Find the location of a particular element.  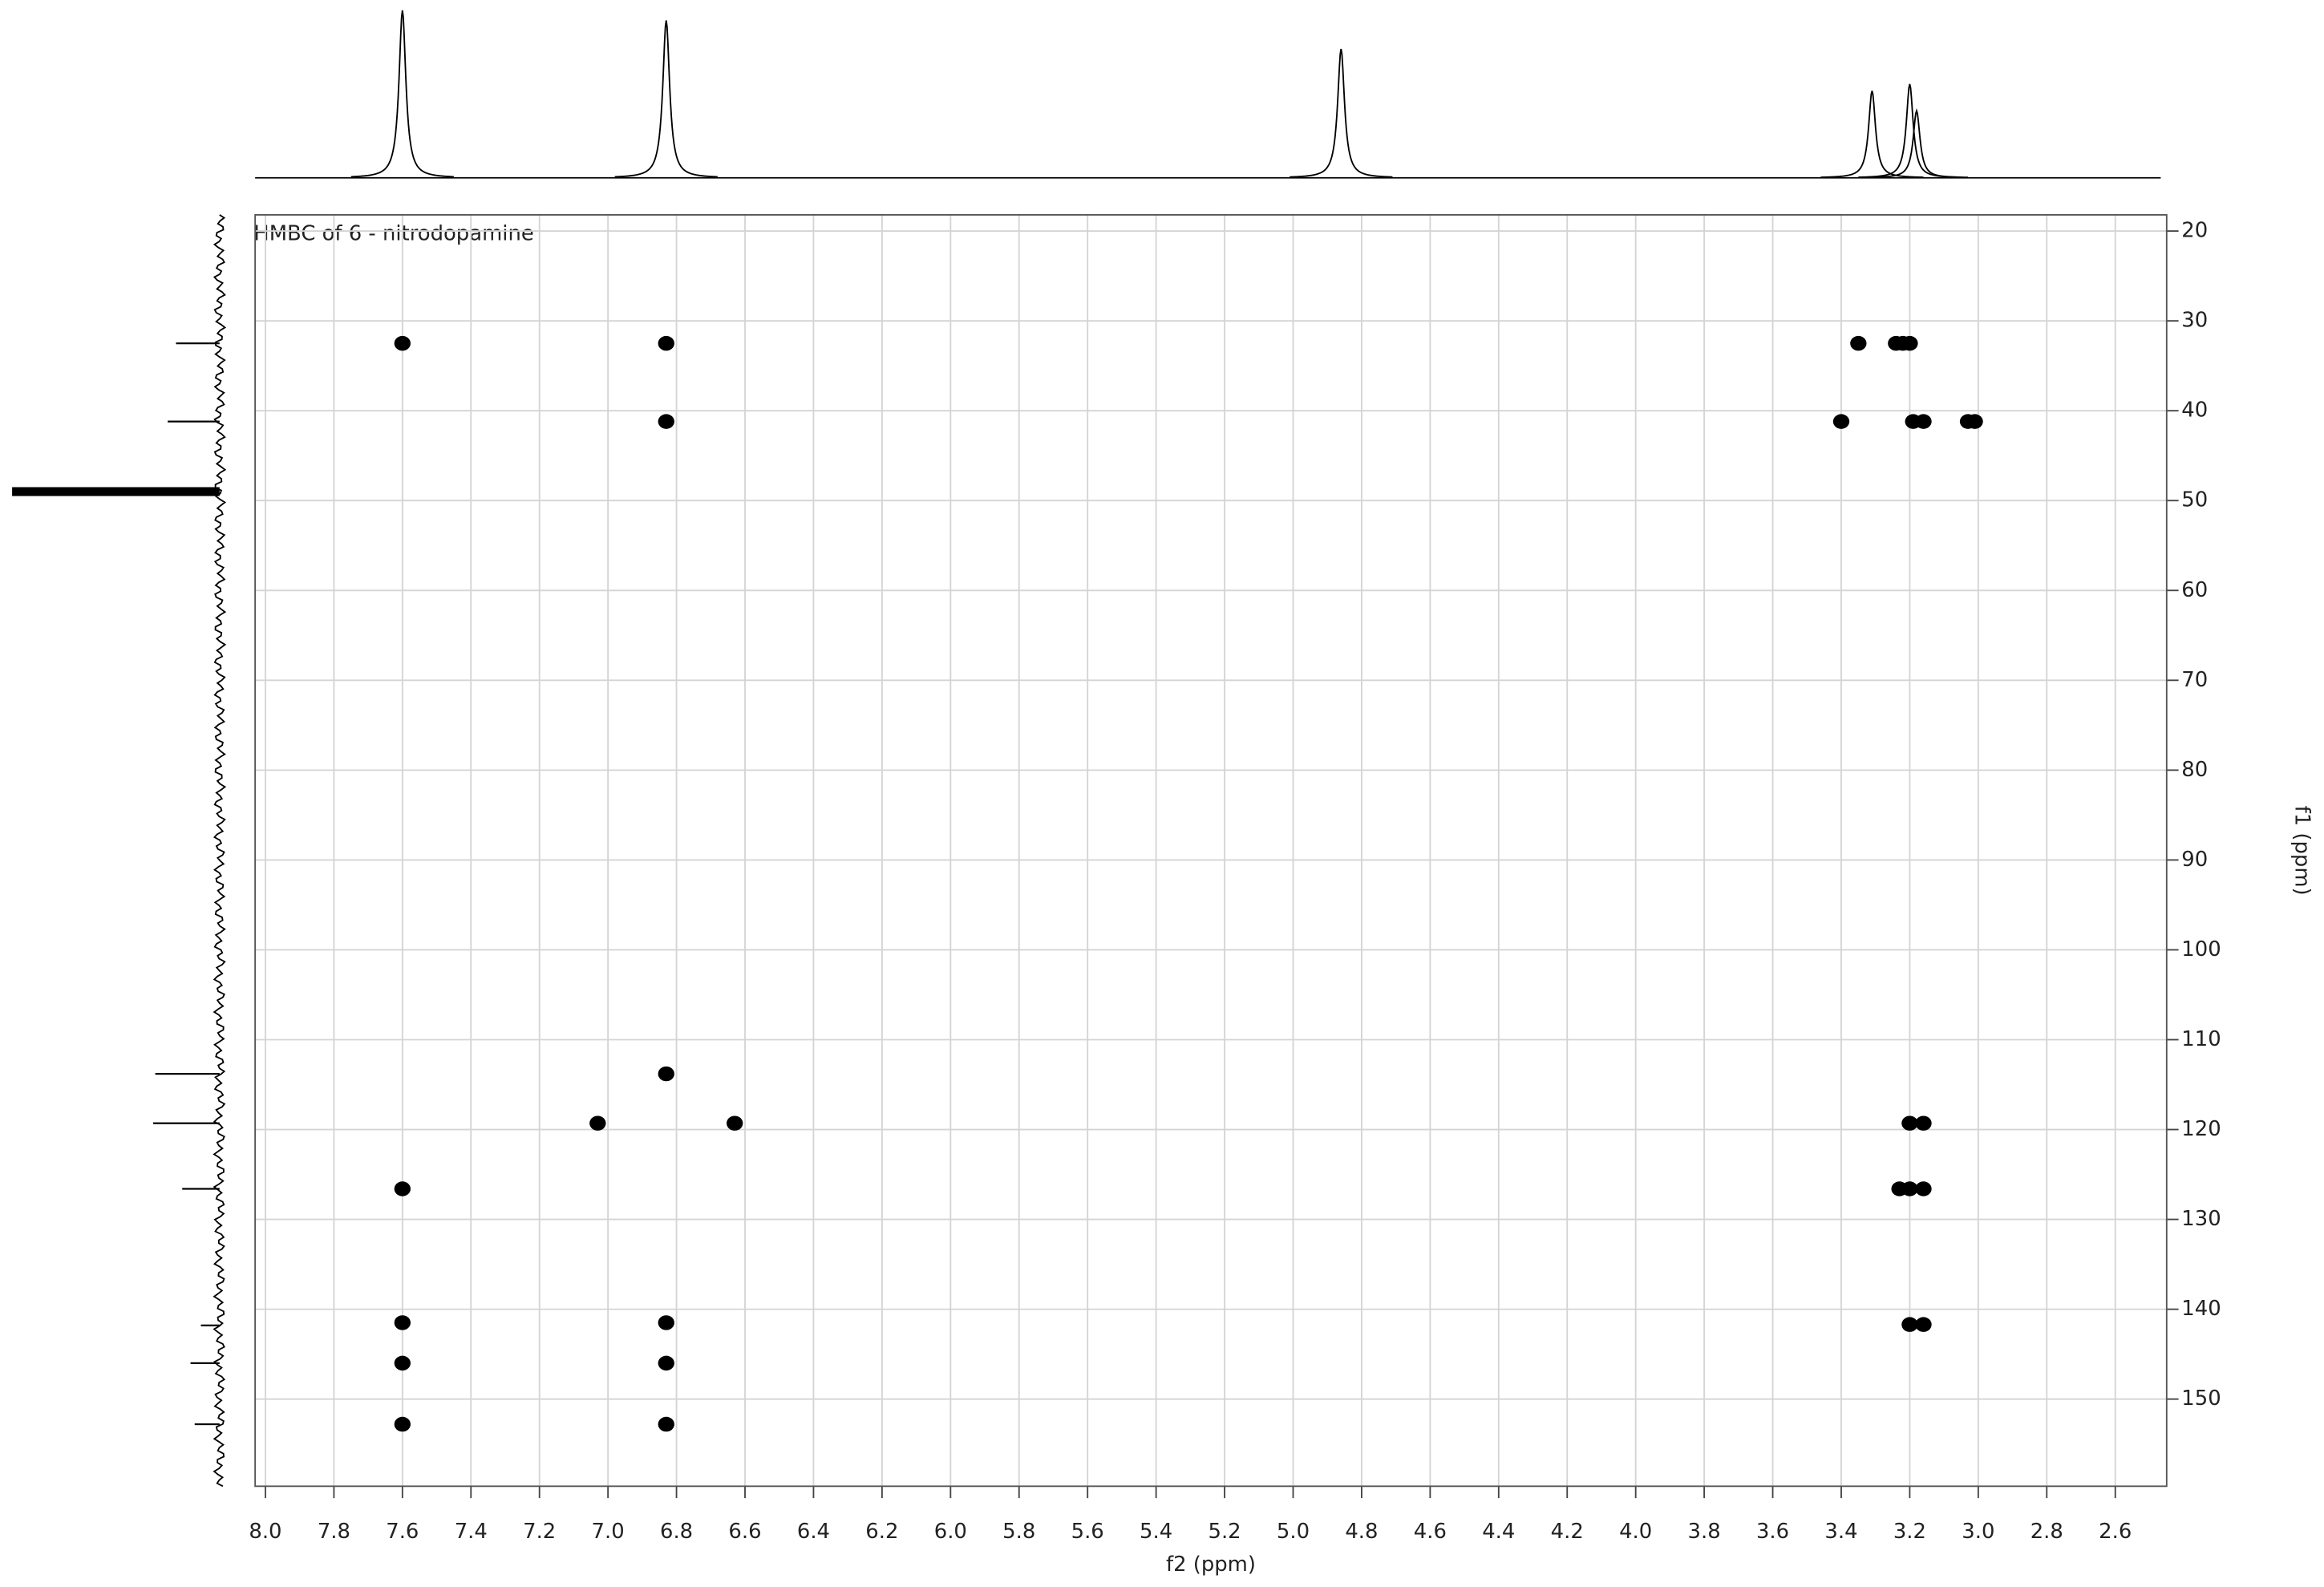

x-tick-label: 3.6 is located at coordinates (1772, 1532).